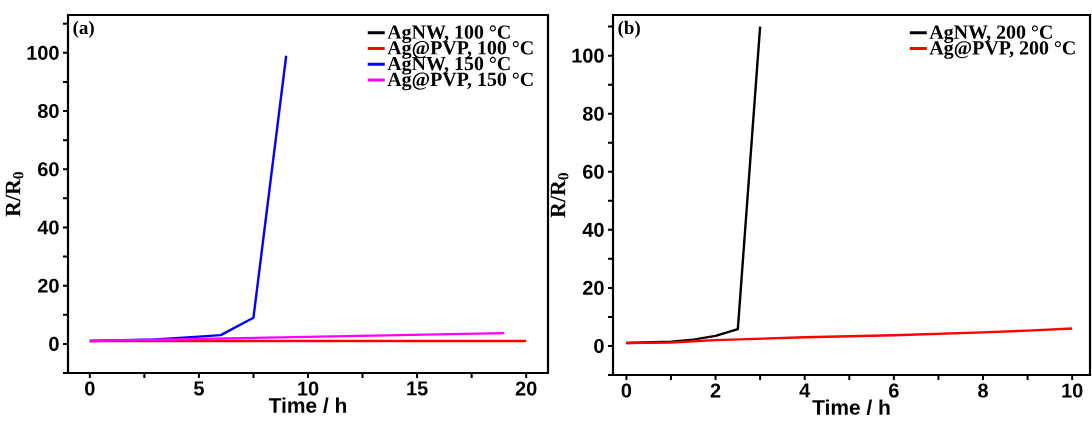  What do you see at coordinates (715, 390) in the screenshot?
I see `x-tick-label: 2` at bounding box center [715, 390].